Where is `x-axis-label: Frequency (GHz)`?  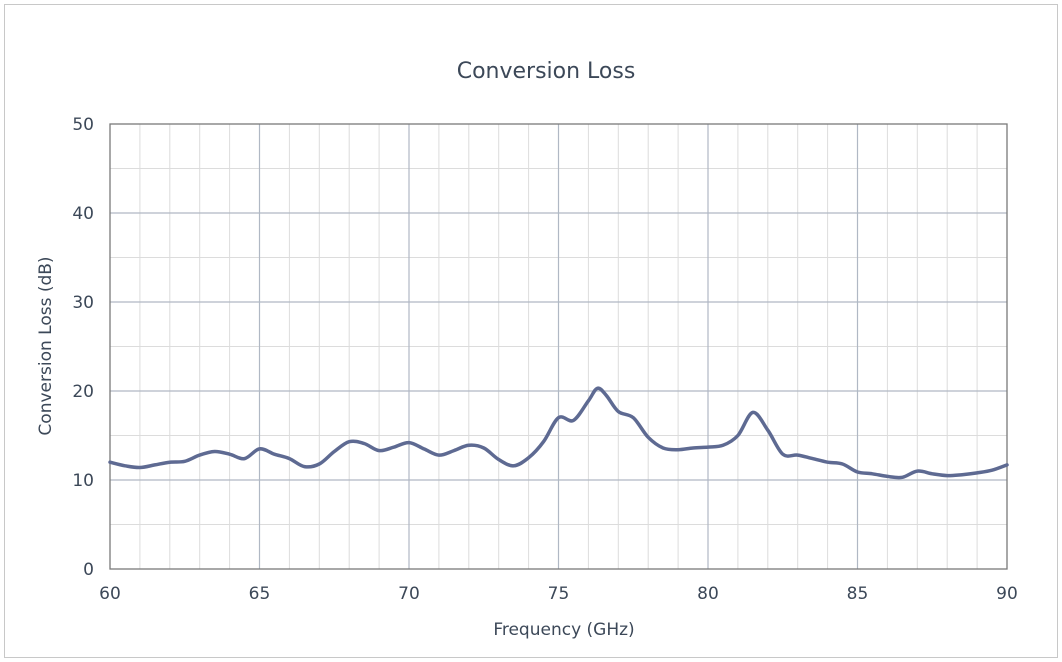 x-axis-label: Frequency (GHz) is located at coordinates (563, 630).